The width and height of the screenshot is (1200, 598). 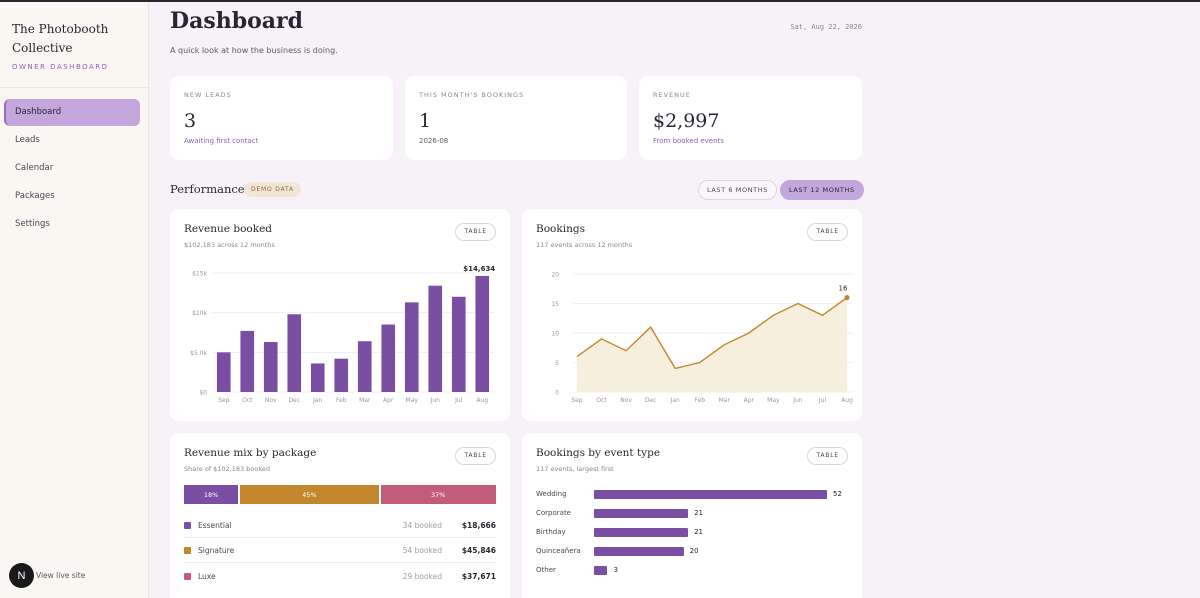 I want to click on revenue-mix-stacked-bar: 18% 45% 37%, so click(x=340, y=494).